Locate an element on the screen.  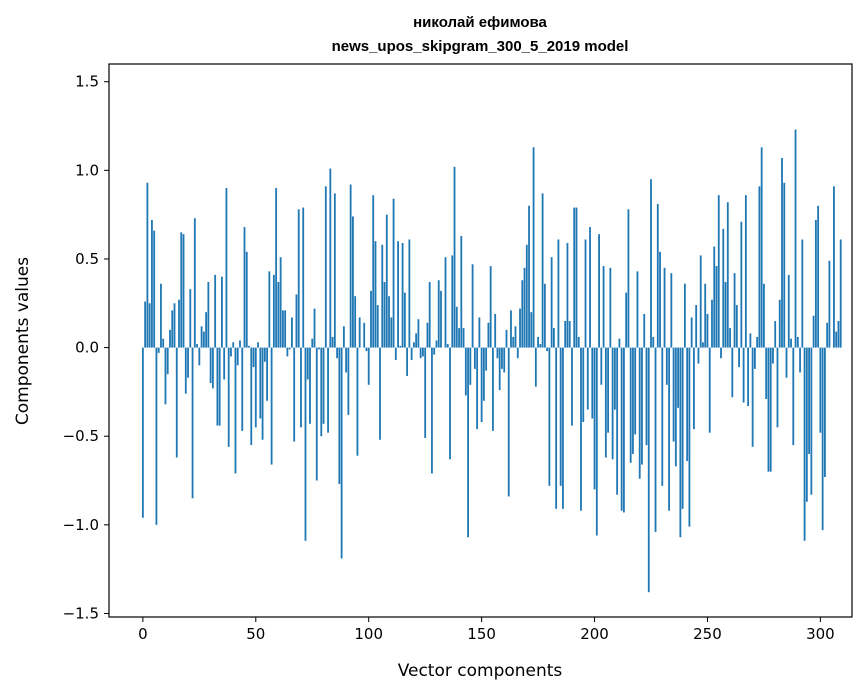
y-axis-ticks: −1.5 −1.0 −0.5 0.0 0.5 1.0 1.5 is located at coordinates (86, 347).